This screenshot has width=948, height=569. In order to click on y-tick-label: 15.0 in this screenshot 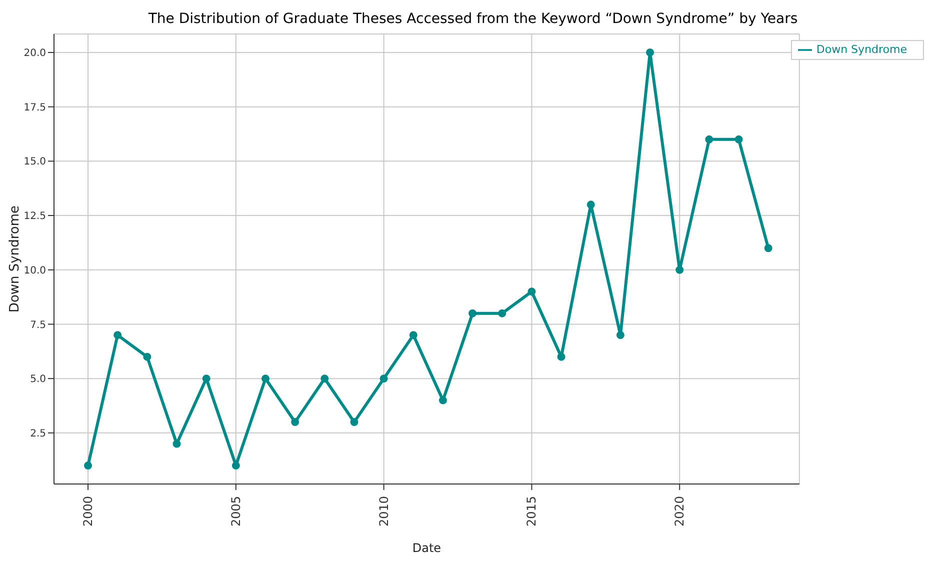, I will do `click(35, 162)`.